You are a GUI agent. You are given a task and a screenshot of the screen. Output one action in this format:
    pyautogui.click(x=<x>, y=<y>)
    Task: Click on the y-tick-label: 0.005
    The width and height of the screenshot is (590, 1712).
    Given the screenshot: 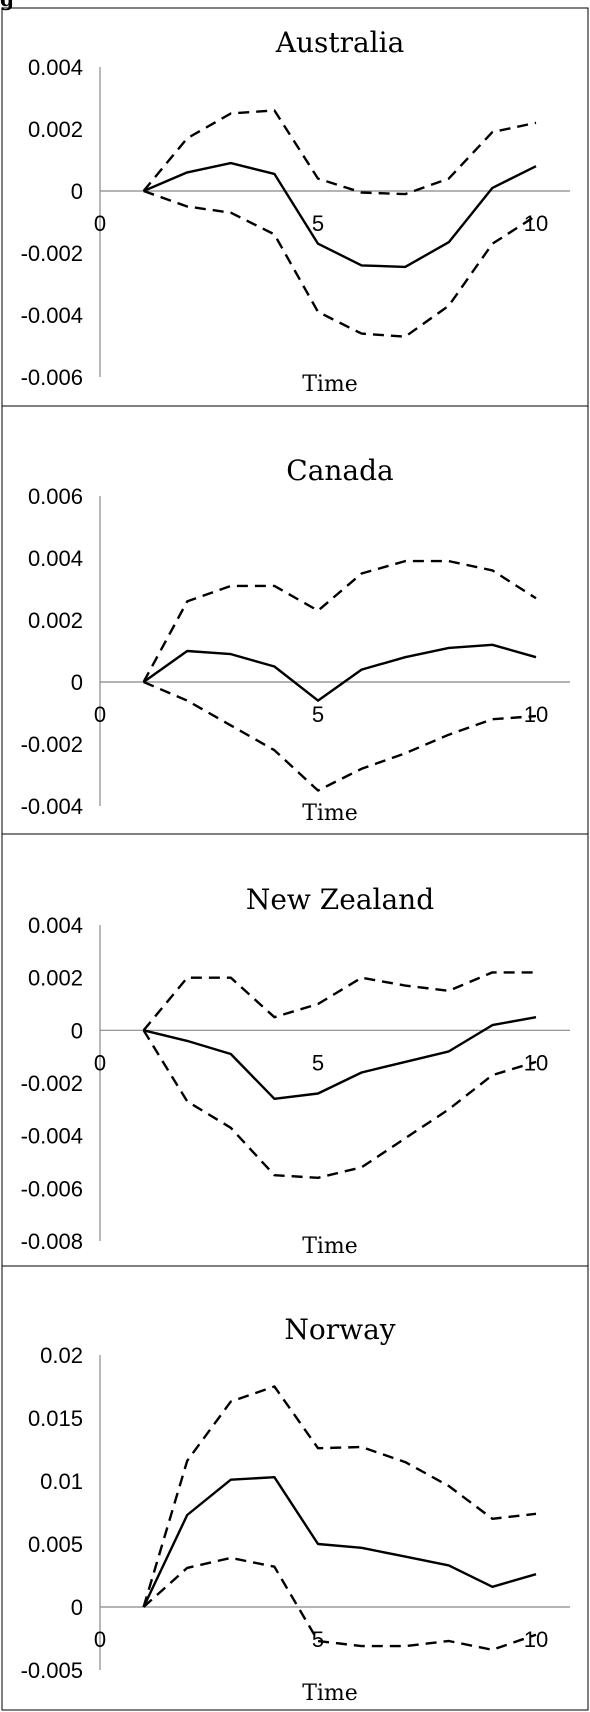 What is the action you would take?
    pyautogui.click(x=55, y=1544)
    